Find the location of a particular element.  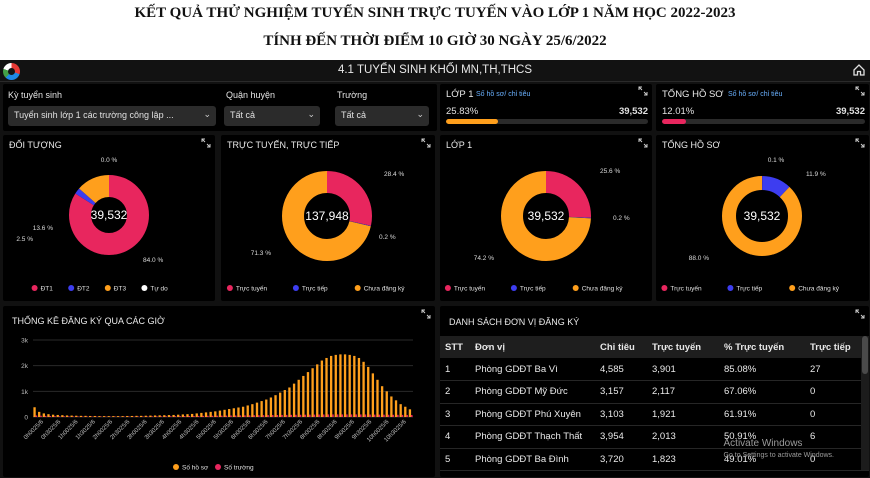

truong-select: Tất cả ⌄ is located at coordinates (382, 116).